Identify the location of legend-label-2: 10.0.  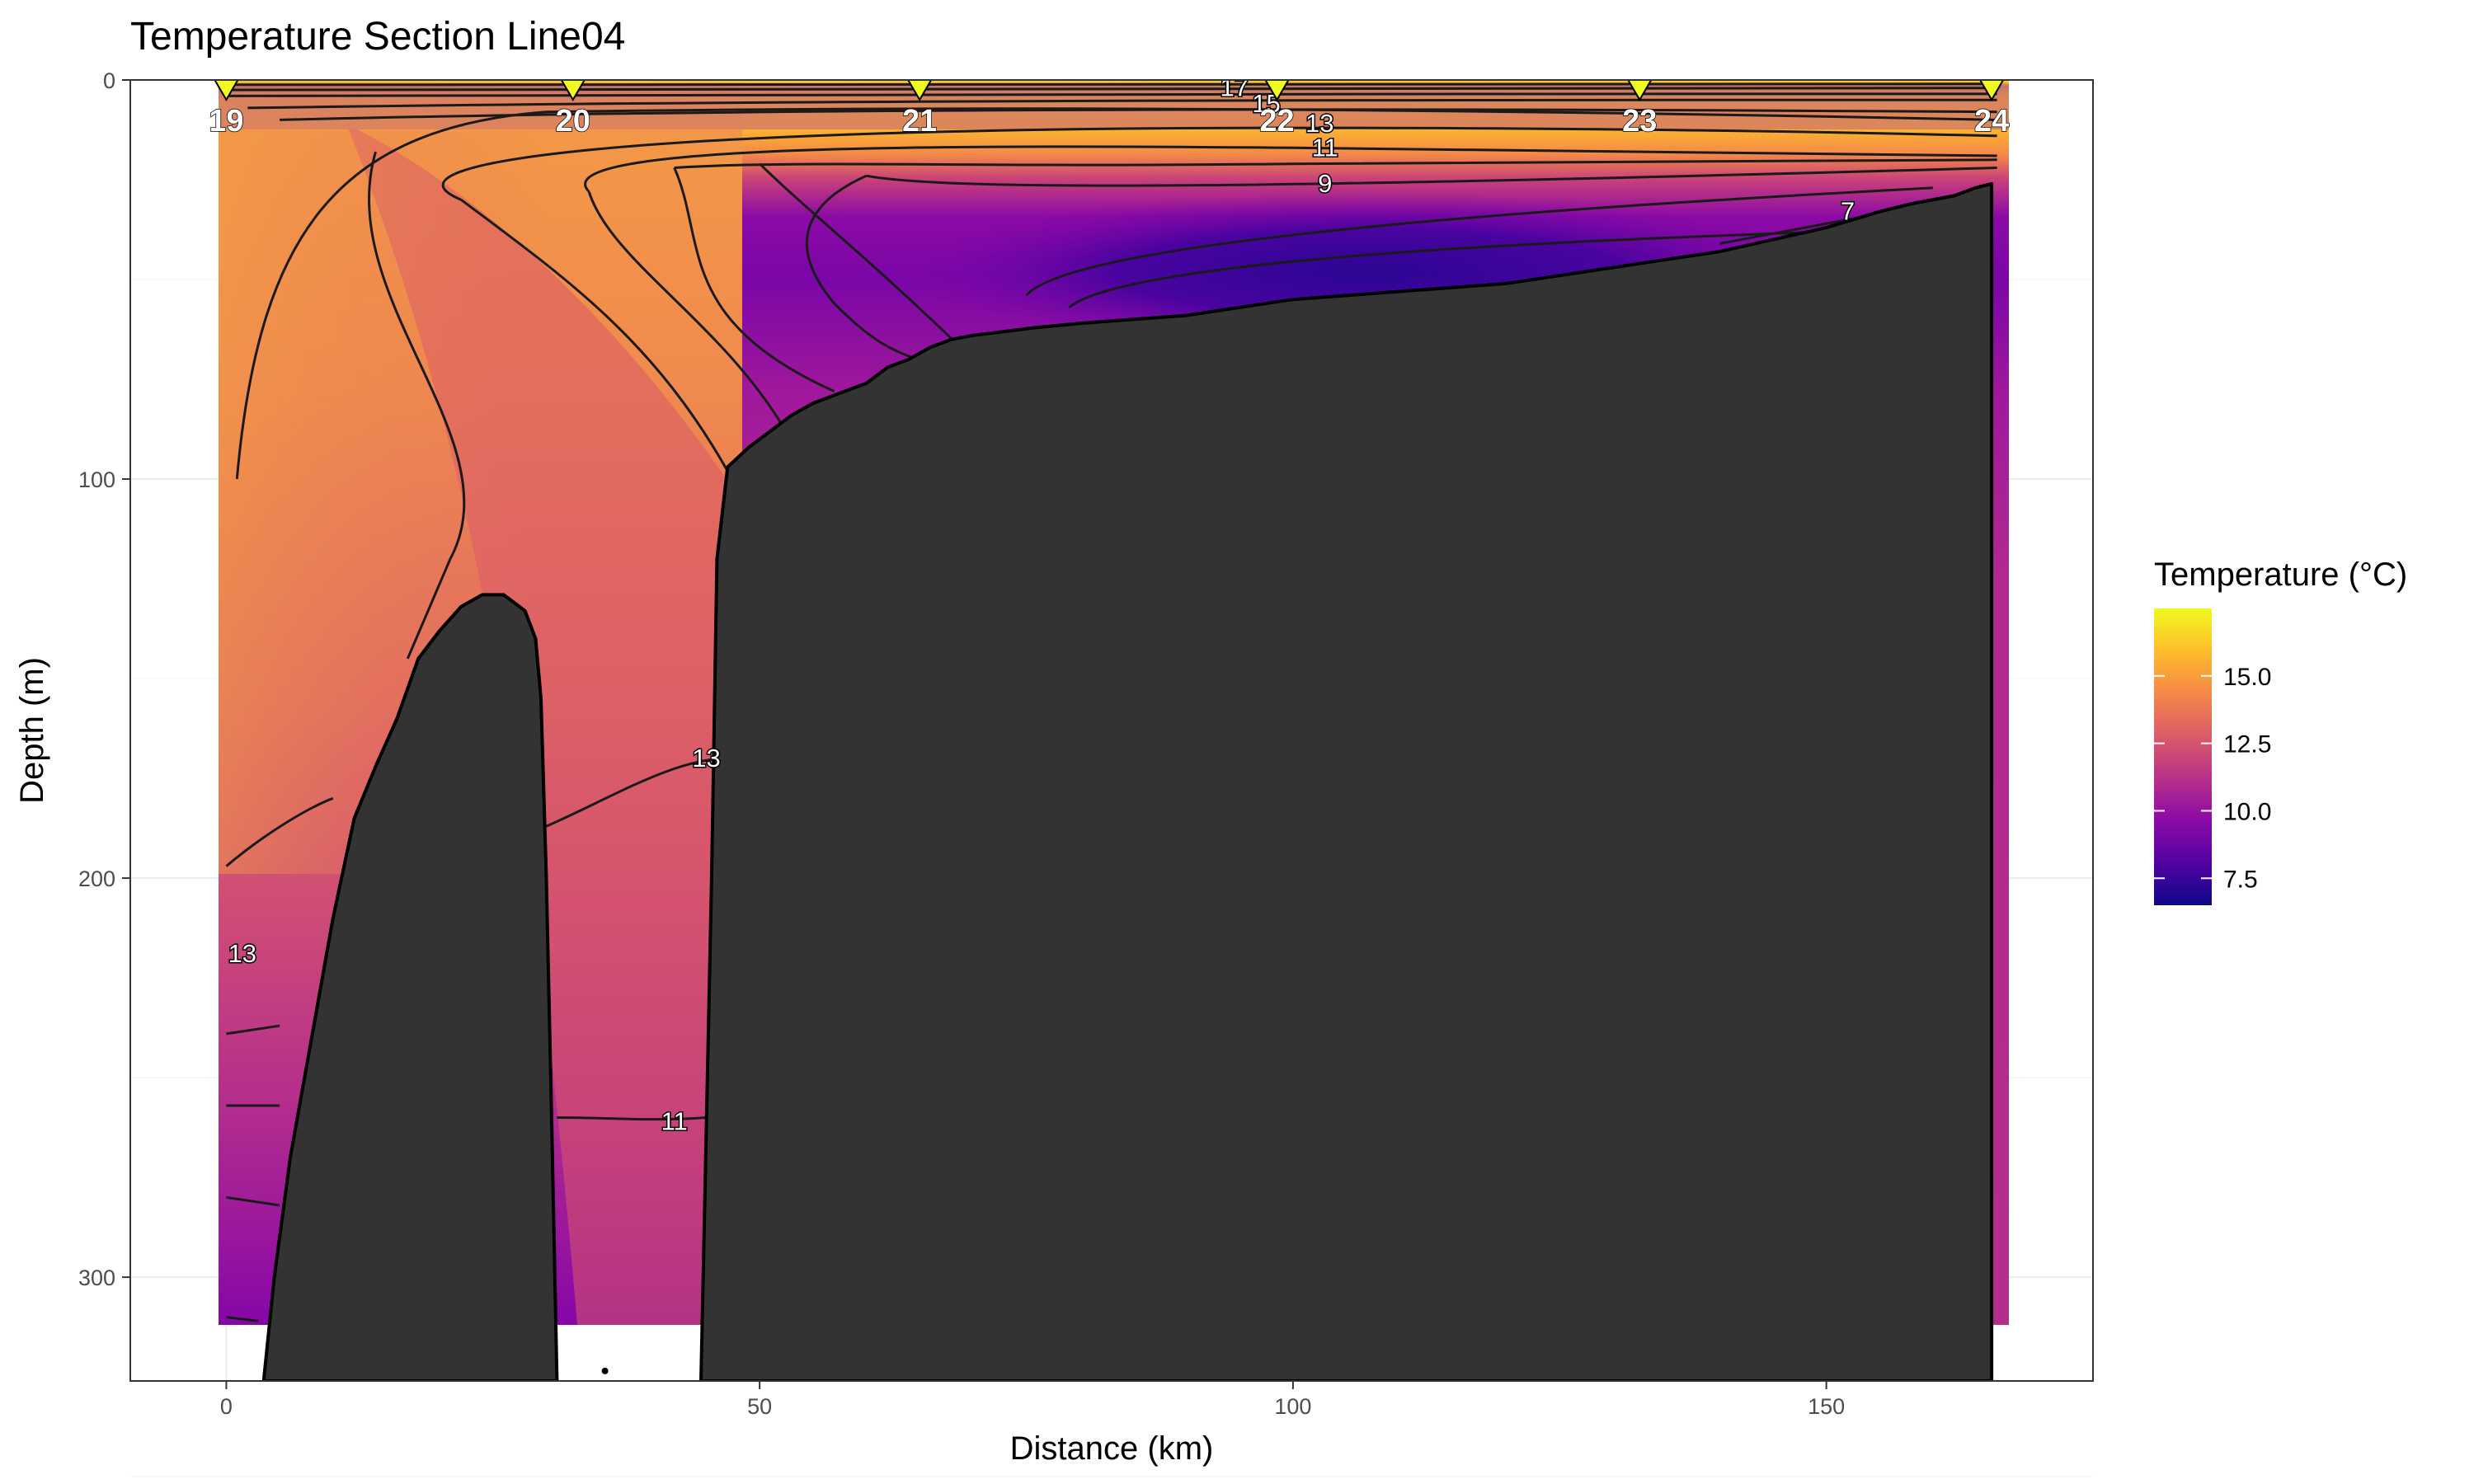
(2247, 811).